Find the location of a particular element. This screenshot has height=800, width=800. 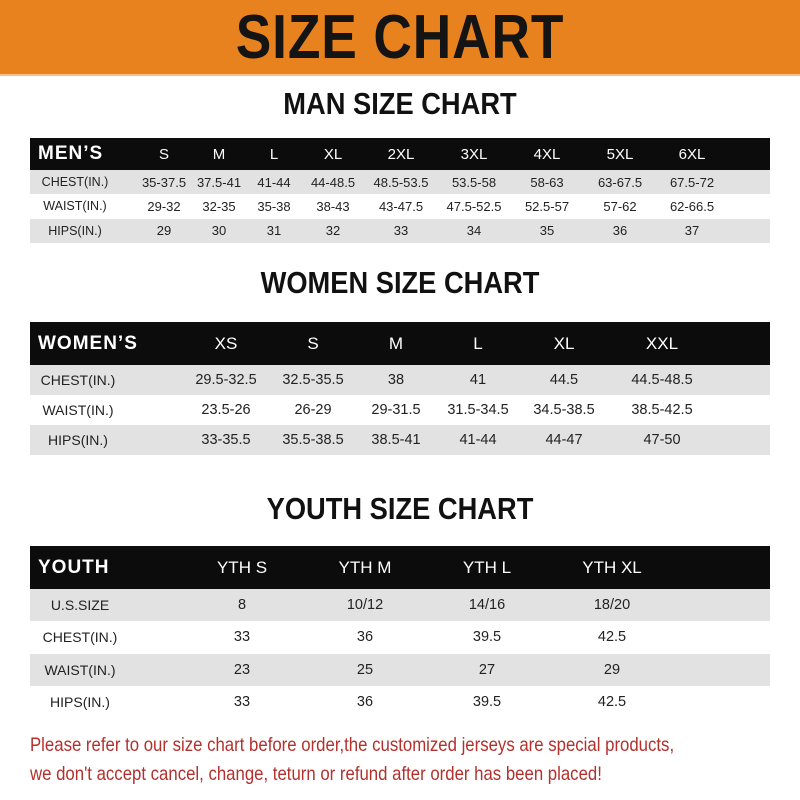

men-size-header: 5XL is located at coordinates (620, 154).